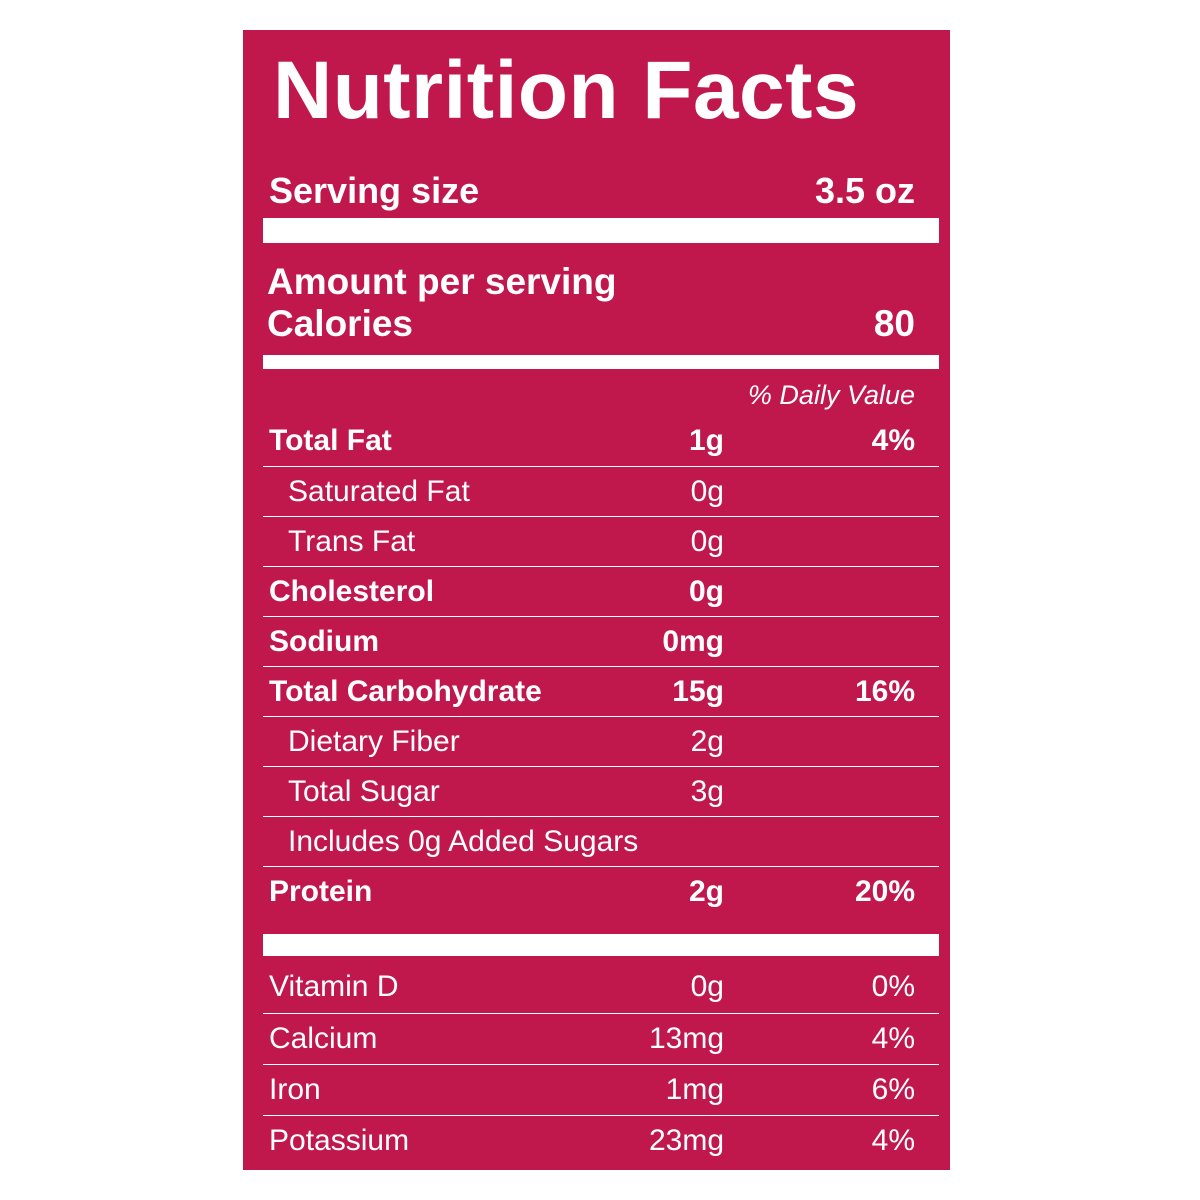  Describe the element at coordinates (601, 945) in the screenshot. I see `thick-divider-vitamins` at that location.